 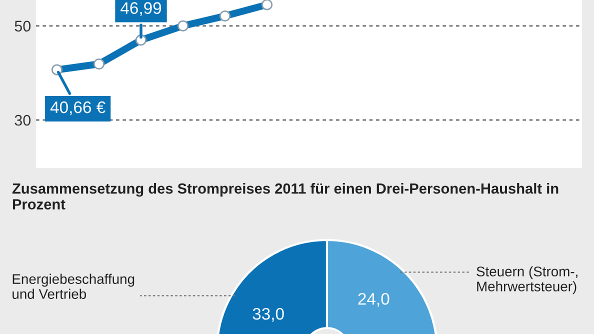 What do you see at coordinates (22, 120) in the screenshot?
I see `y-tick-label: 30` at bounding box center [22, 120].